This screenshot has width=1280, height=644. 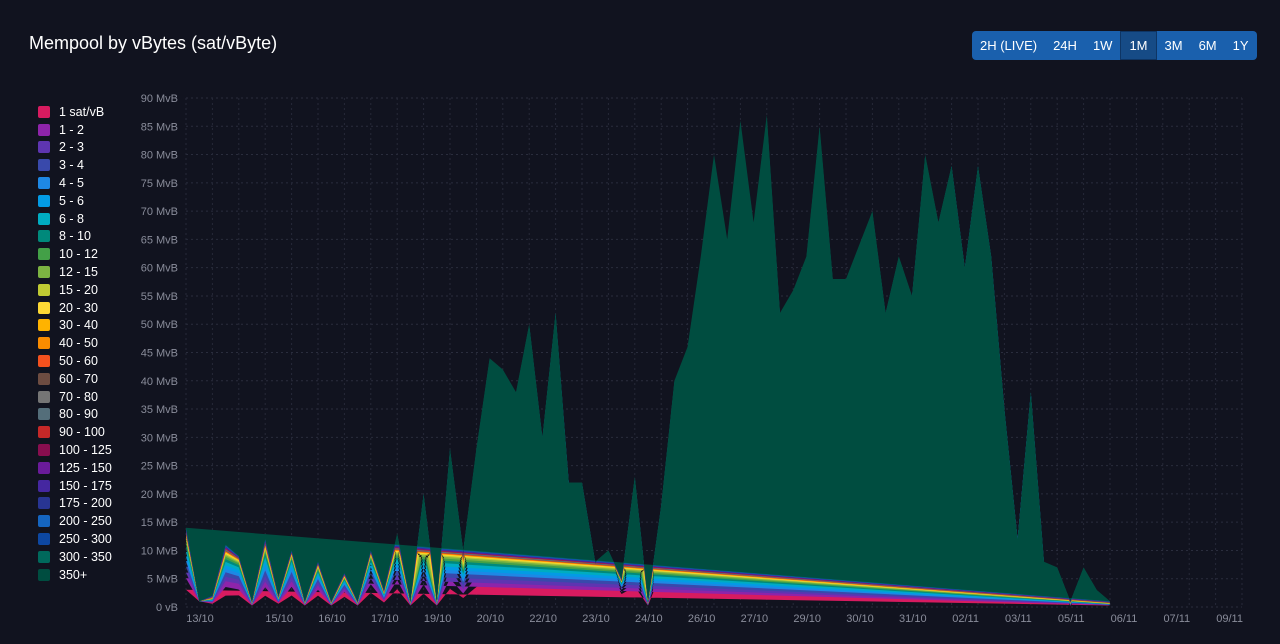 I want to click on legend-item: 300 - 350, so click(x=75, y=557).